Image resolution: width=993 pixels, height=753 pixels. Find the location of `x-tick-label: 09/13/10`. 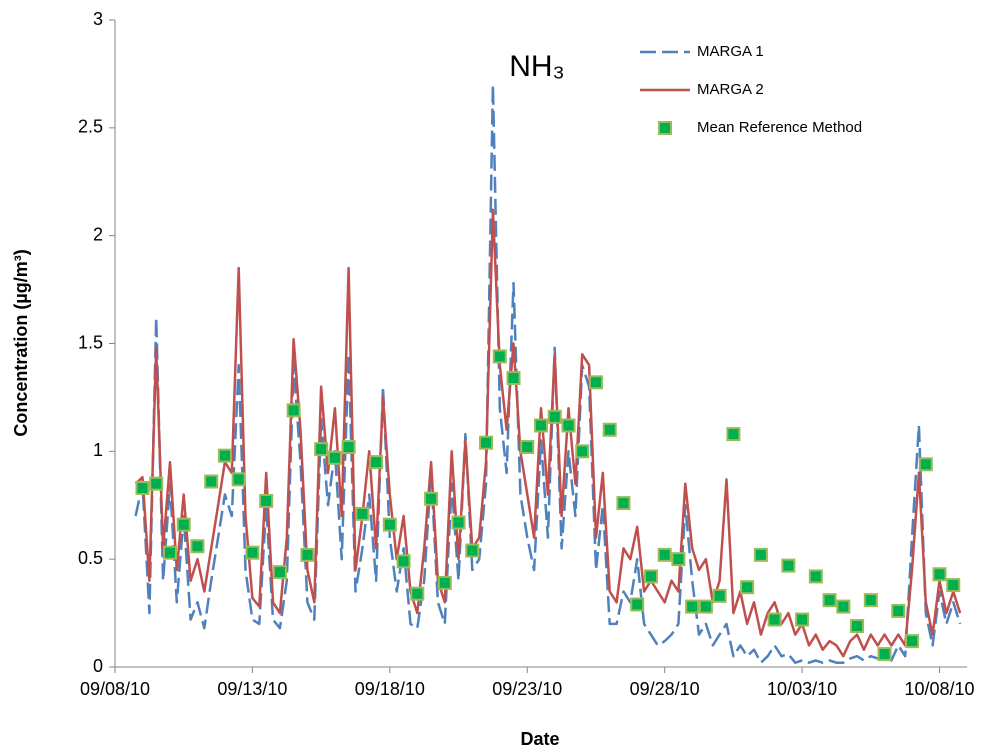

x-tick-label: 09/13/10 is located at coordinates (252, 689).